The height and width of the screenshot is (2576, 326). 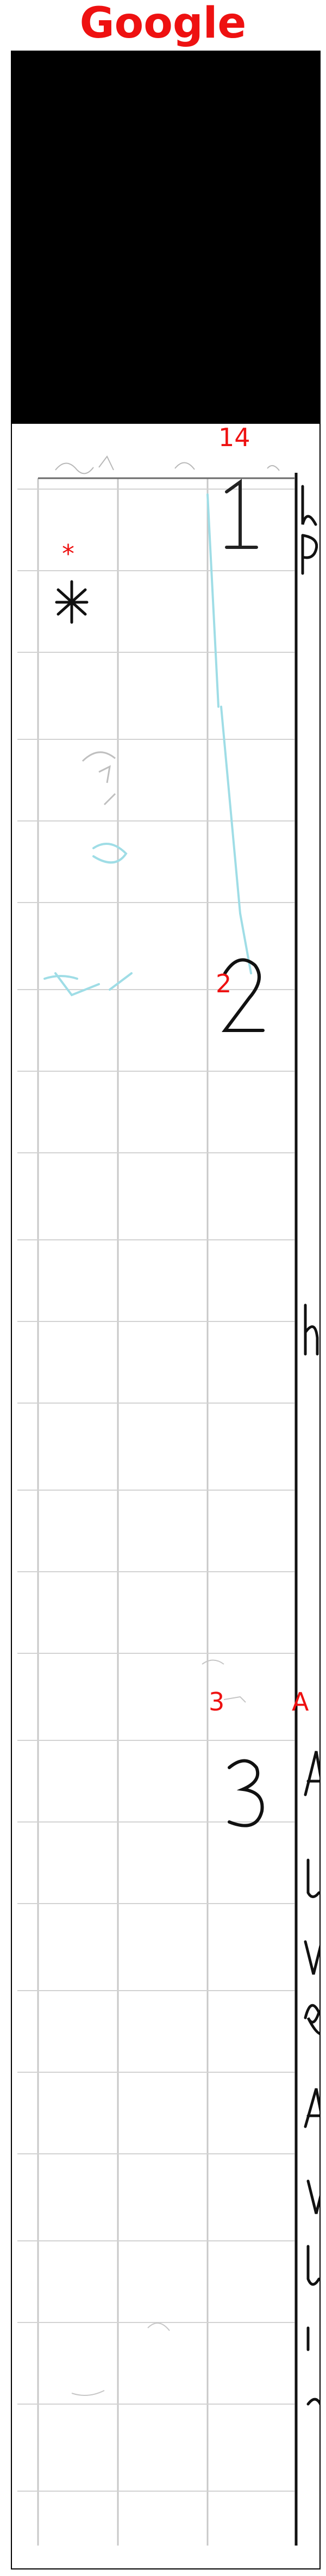 What do you see at coordinates (165, 238) in the screenshot?
I see `redacted-black-area` at bounding box center [165, 238].